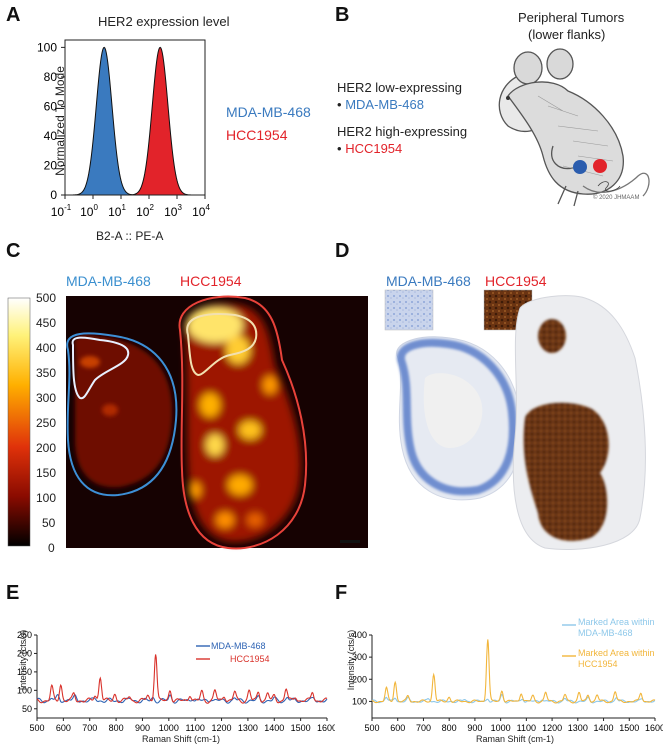  I want to click on y-tick-label: 50, so click(27, 709).